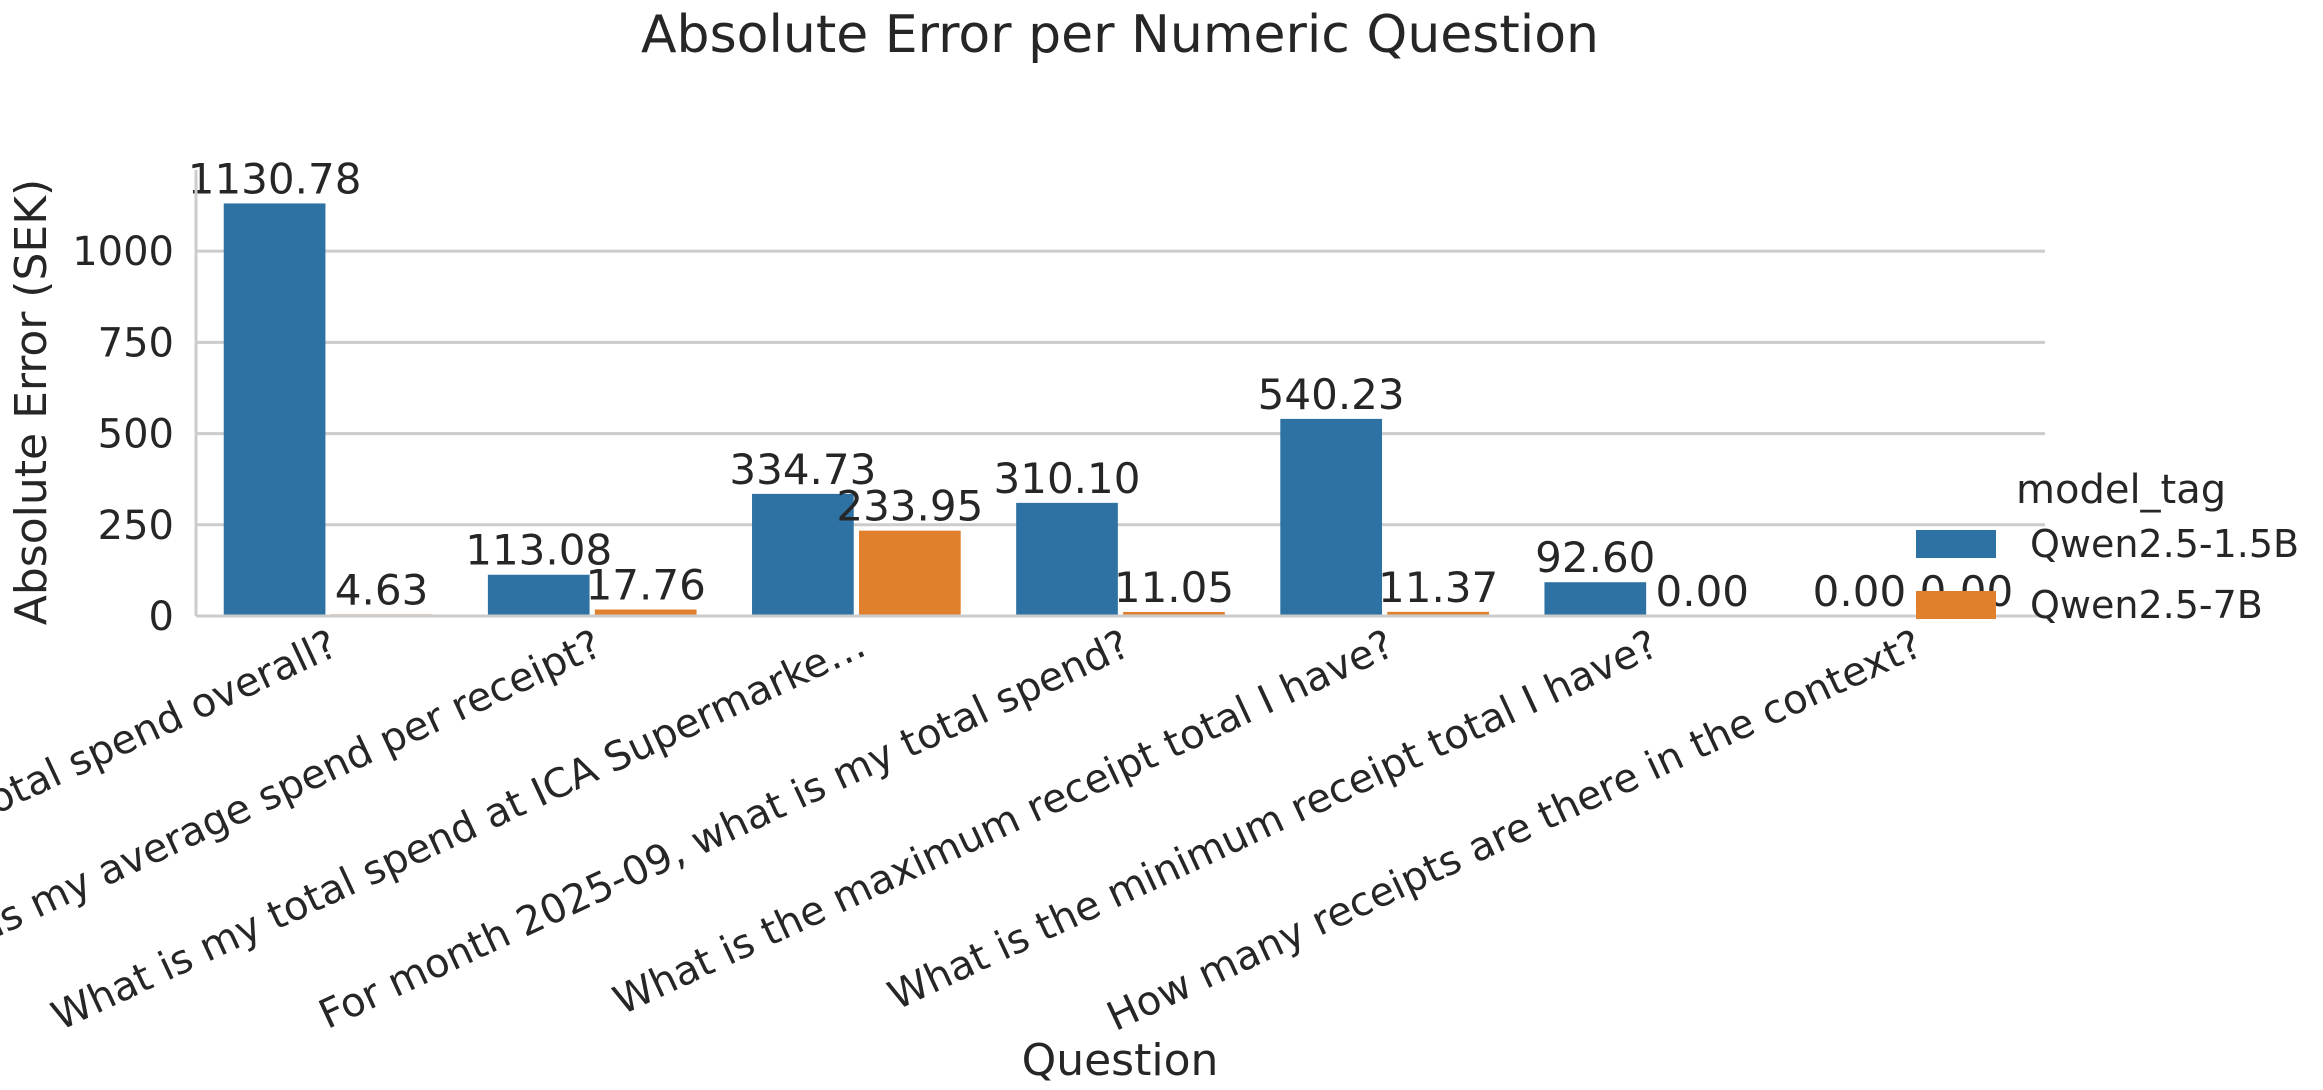 This screenshot has height=1090, width=2323. I want to click on bar-value-label: 334.73, so click(802, 469).